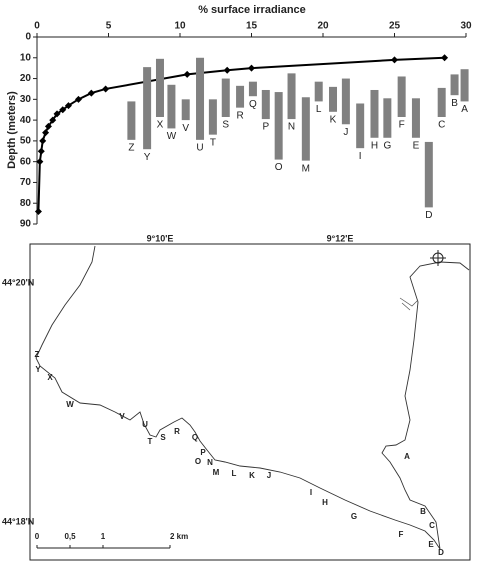  I want to click on x-axis-title: % surface irradiance, so click(252, 10).